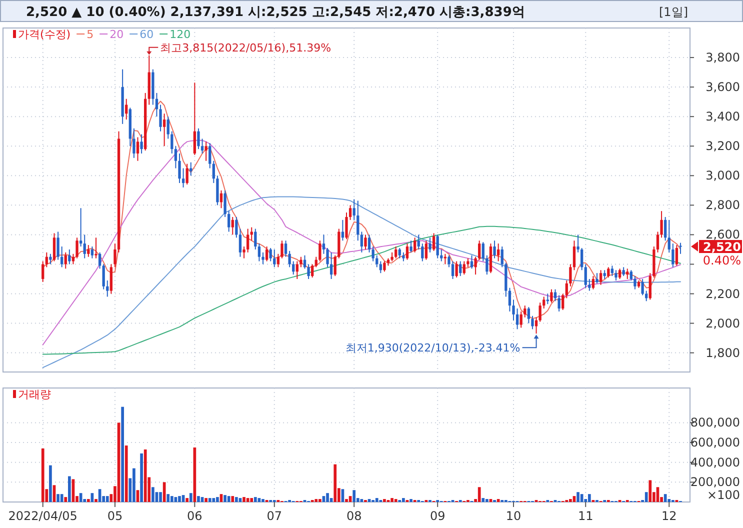 This screenshot has height=528, width=743. I want to click on y-tick-label: 2,000, so click(723, 323).